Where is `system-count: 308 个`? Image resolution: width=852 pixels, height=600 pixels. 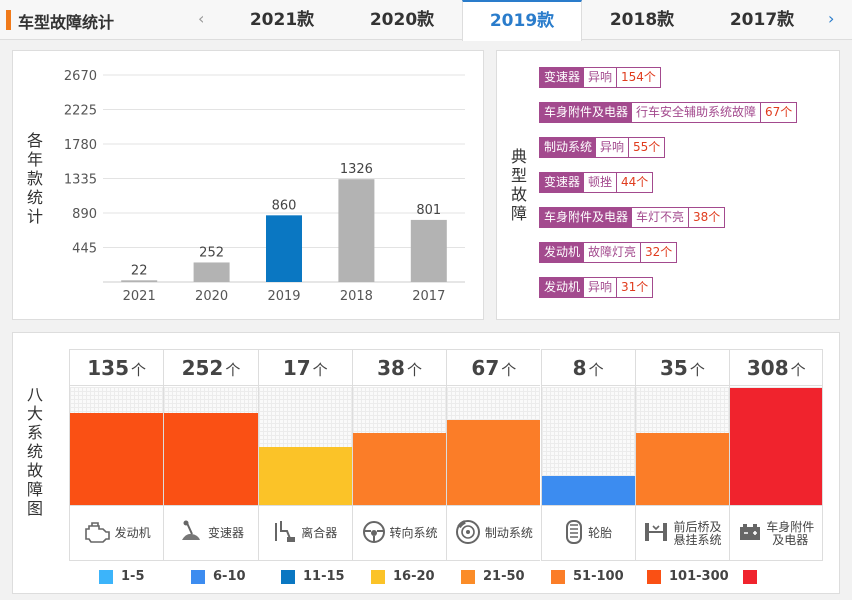 system-count: 308 个 is located at coordinates (776, 368).